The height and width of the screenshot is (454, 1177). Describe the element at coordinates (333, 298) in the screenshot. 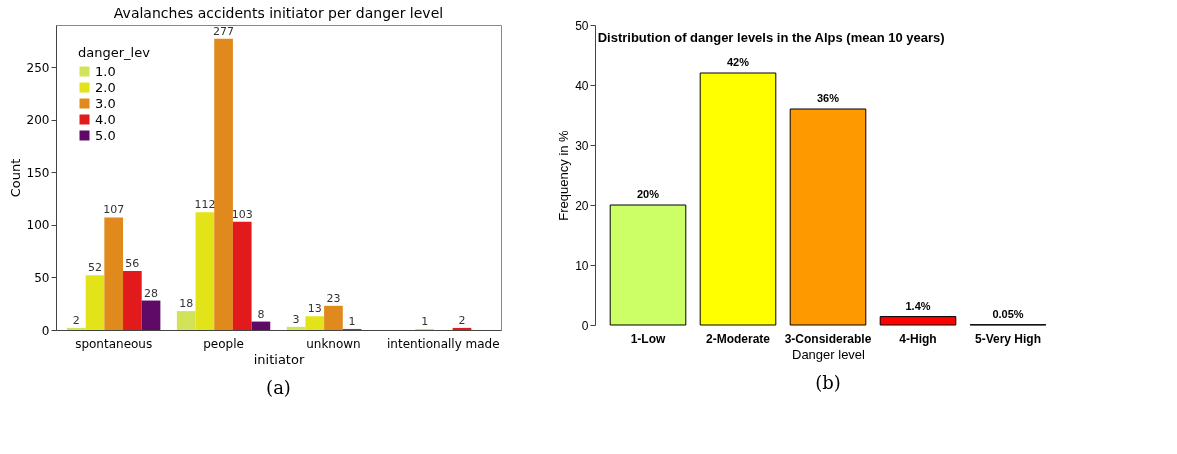

I see `data-label: 23` at that location.